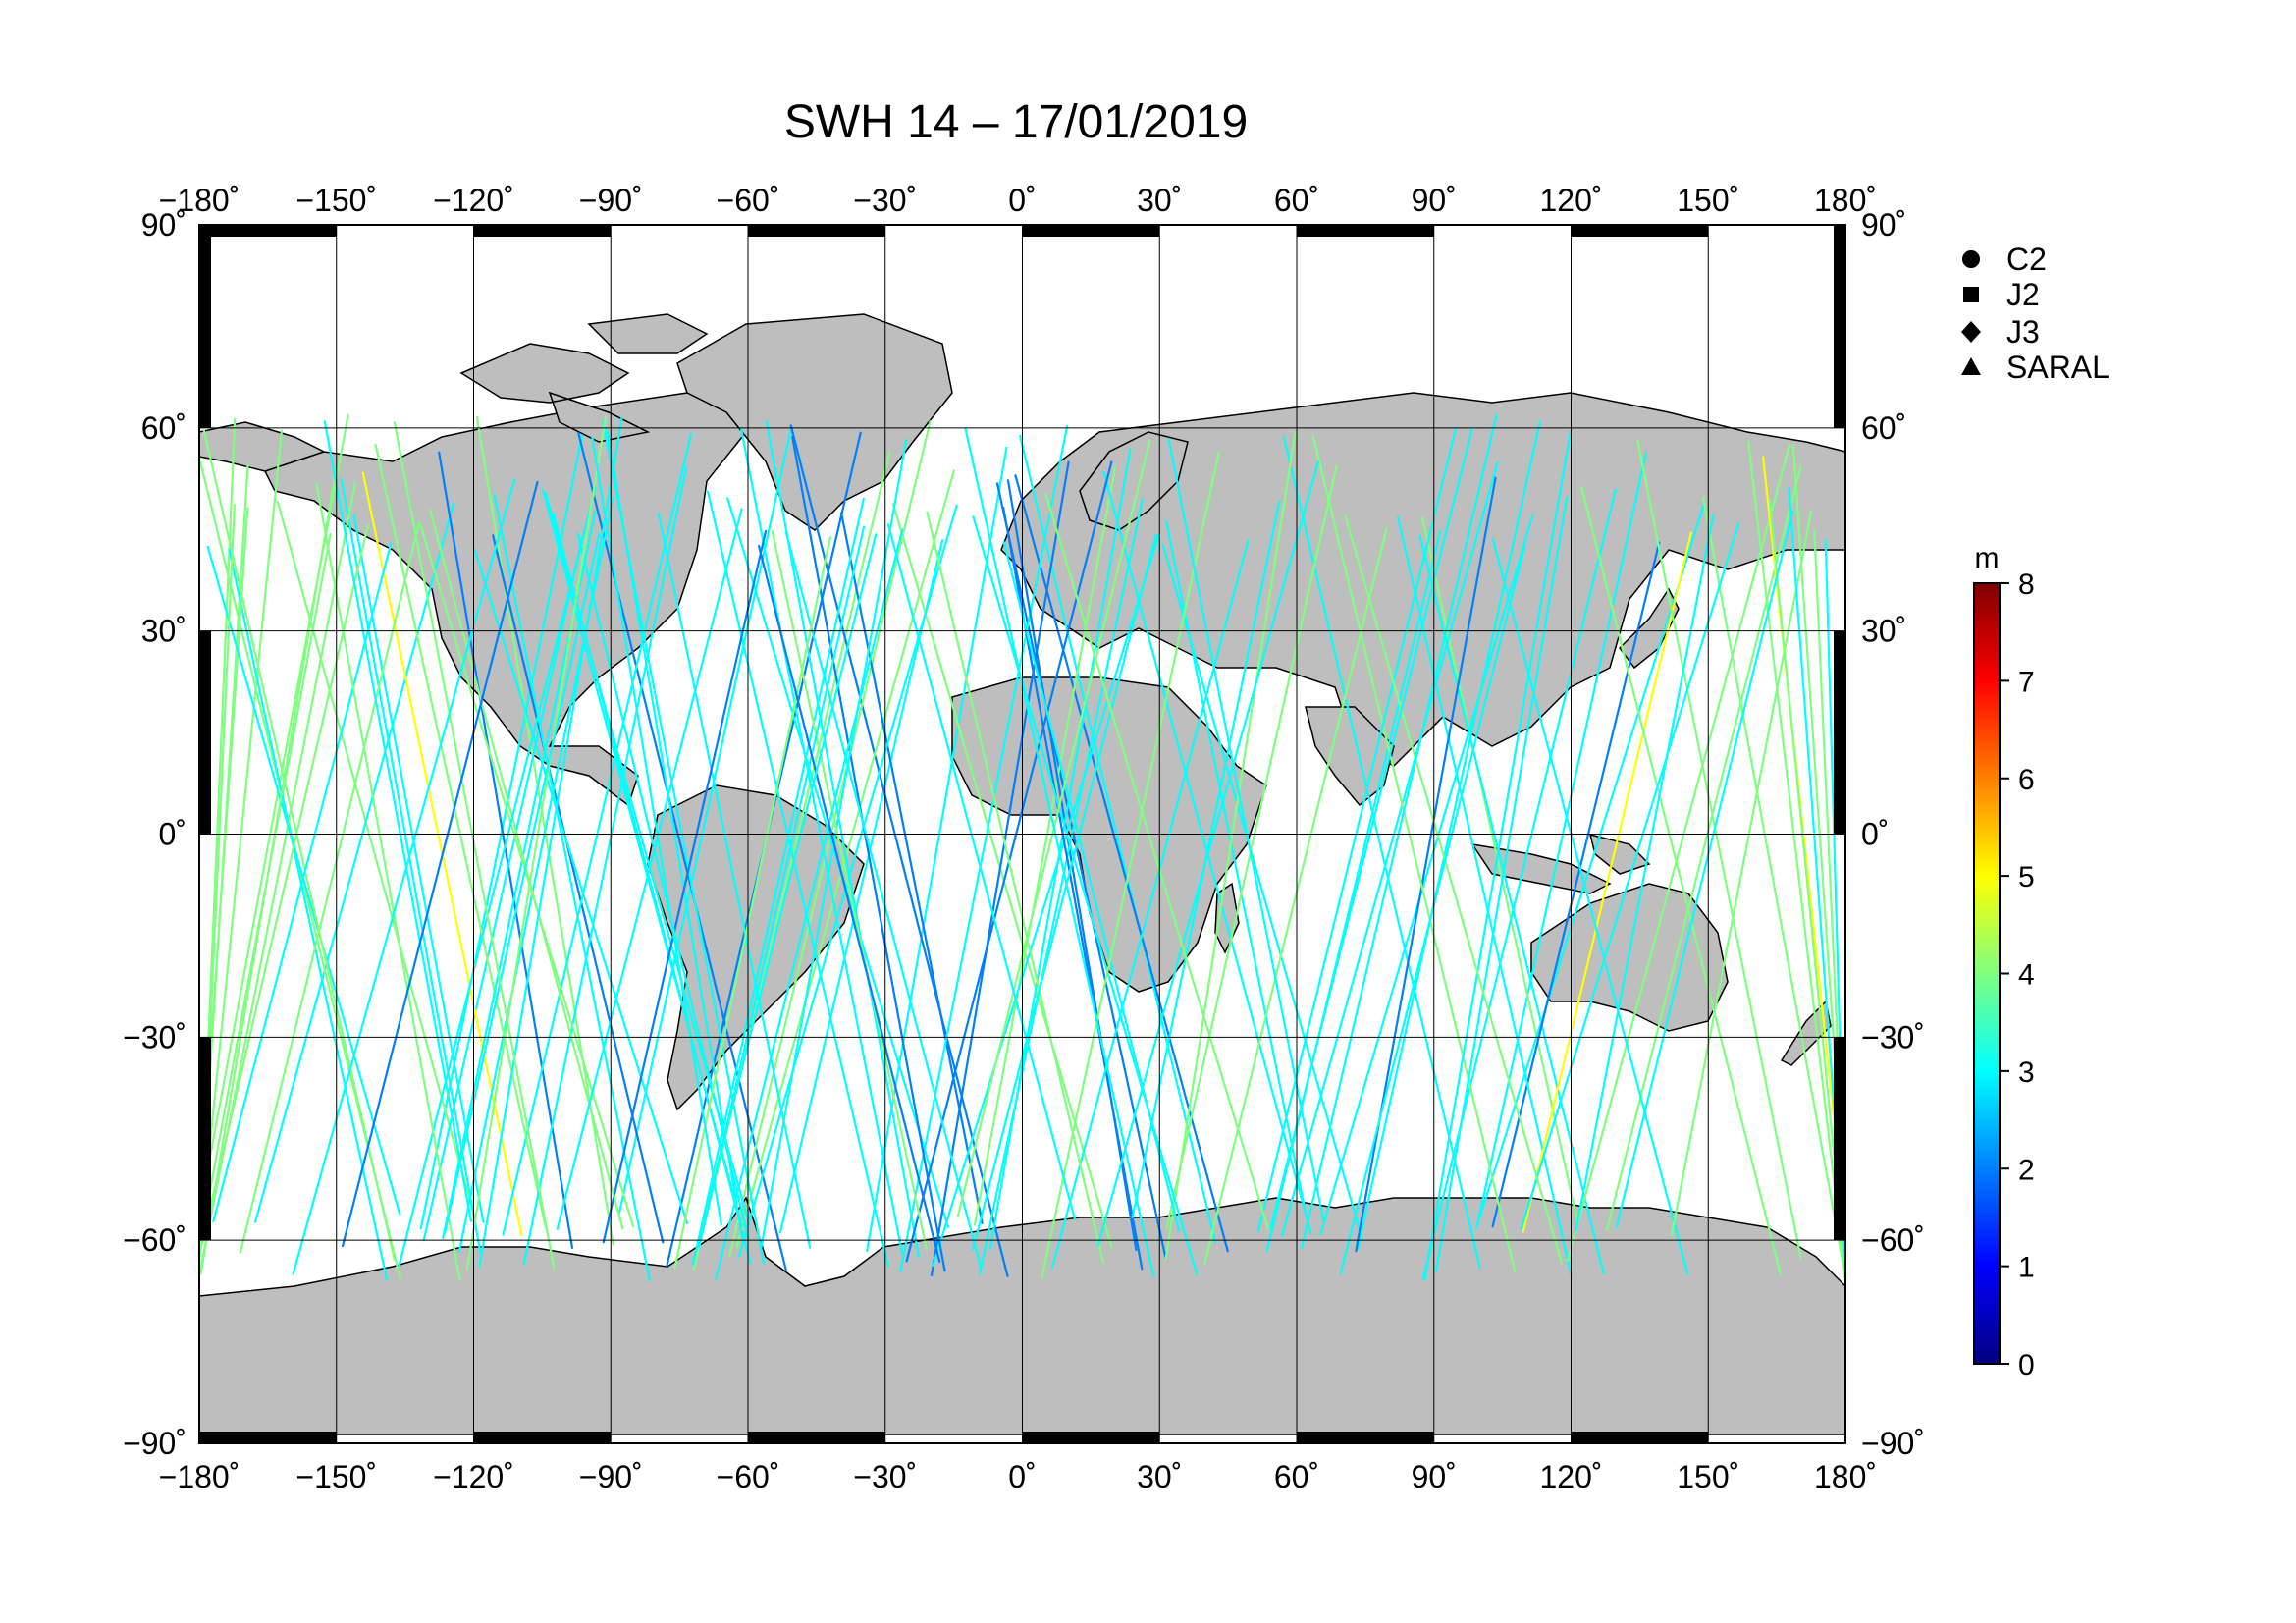 The width and height of the screenshot is (2296, 1623). What do you see at coordinates (1893, 834) in the screenshot?
I see `y-axis-right-labels: 90˚ 60˚ 30˚ 0˚ −30˚ −60˚ −90˚` at bounding box center [1893, 834].